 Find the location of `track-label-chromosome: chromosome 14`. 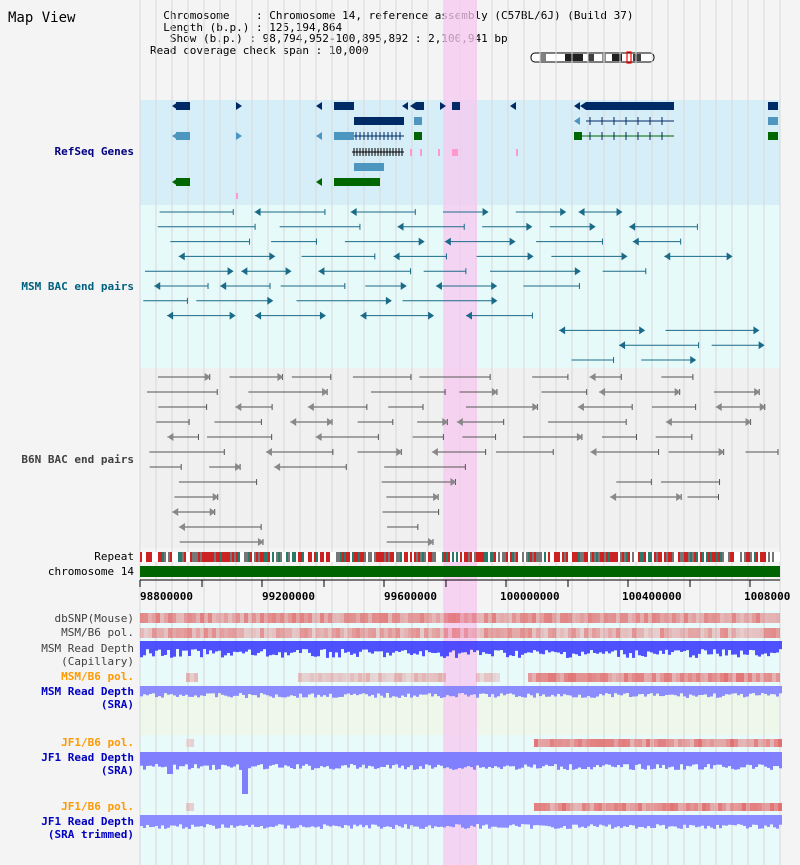

track-label-chromosome: chromosome 14 is located at coordinates (90, 571).